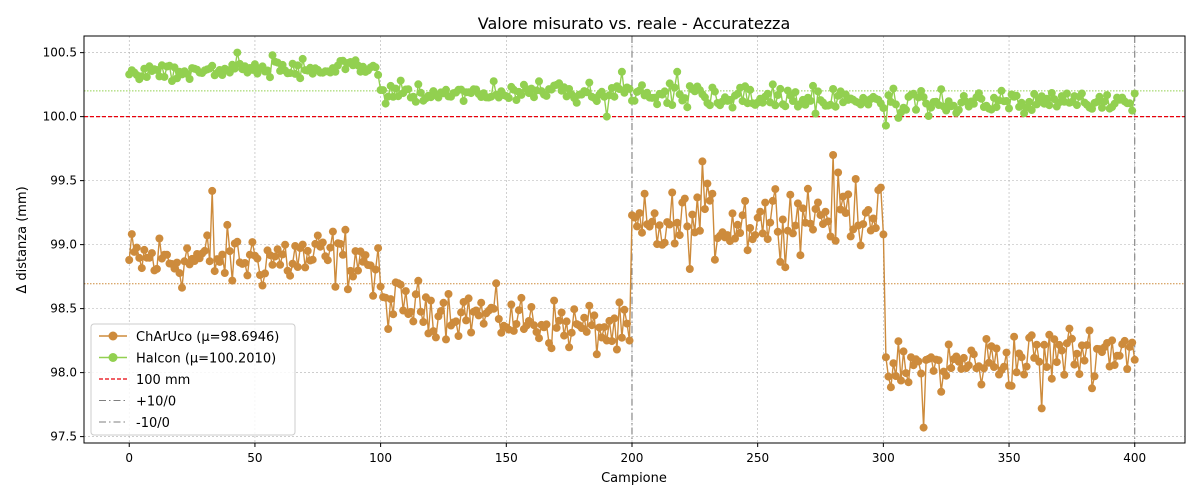 This screenshot has height=504, width=1200. Describe the element at coordinates (506, 458) in the screenshot. I see `x-tick-label: 150` at that location.